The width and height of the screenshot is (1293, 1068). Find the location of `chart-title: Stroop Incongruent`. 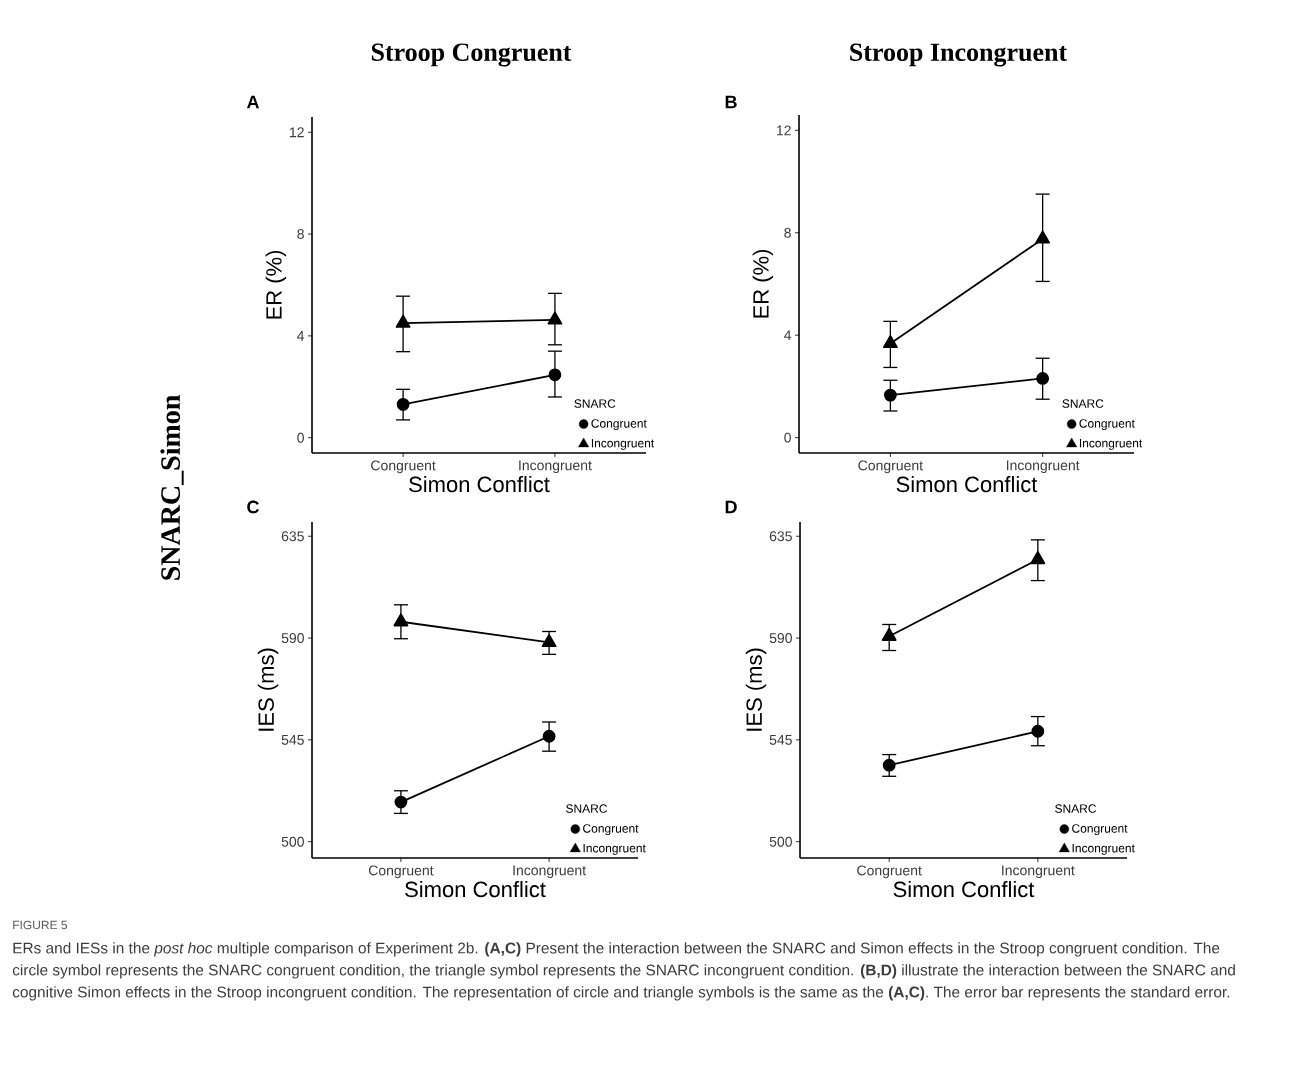

chart-title: Stroop Incongruent is located at coordinates (959, 55).